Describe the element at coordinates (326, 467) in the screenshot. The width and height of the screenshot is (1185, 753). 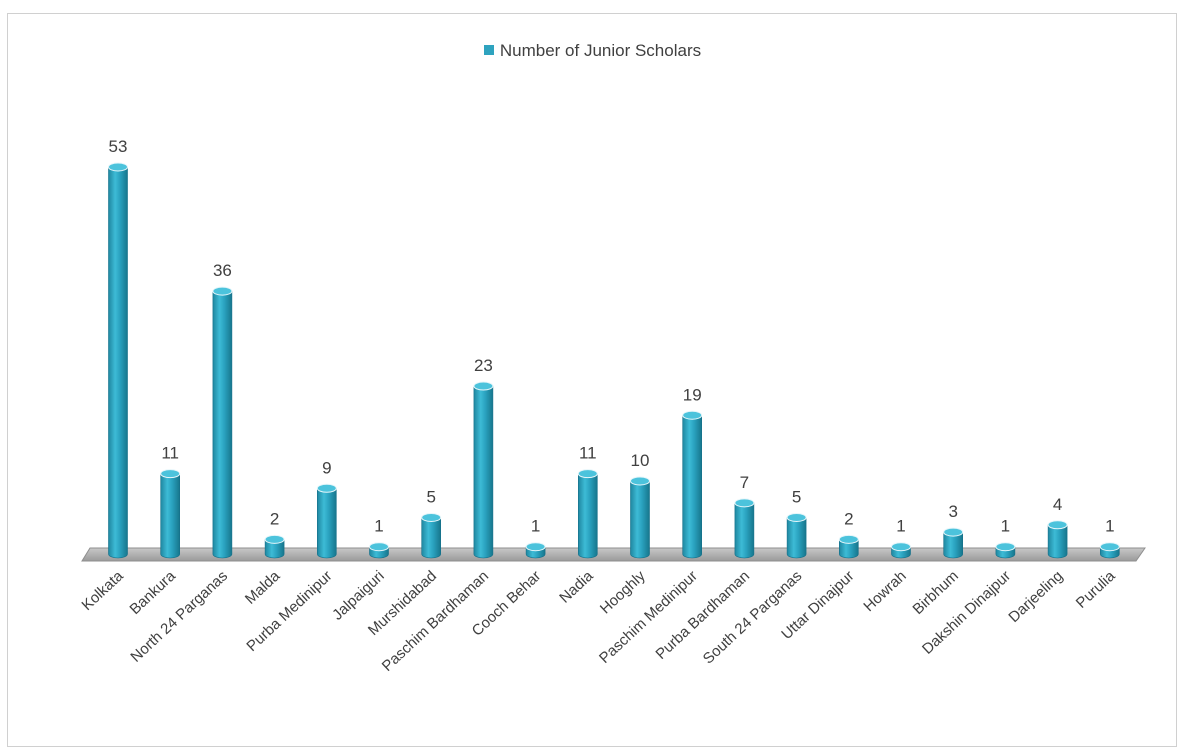
I see `data-label: 9` at that location.